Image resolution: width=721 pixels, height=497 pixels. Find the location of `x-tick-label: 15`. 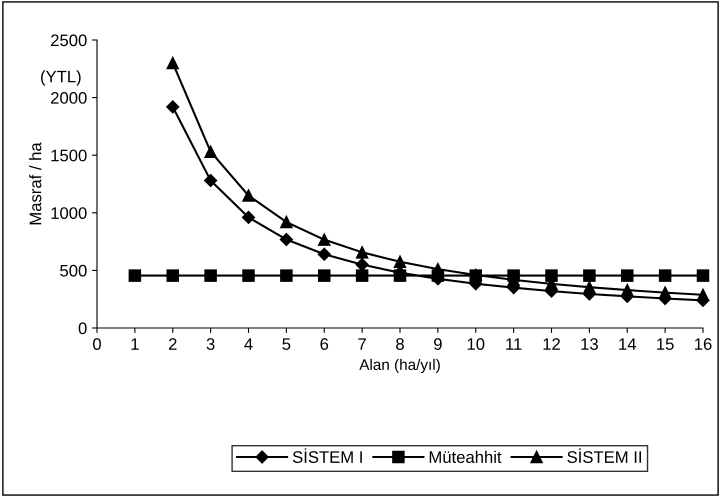

x-tick-label: 15 is located at coordinates (665, 344).